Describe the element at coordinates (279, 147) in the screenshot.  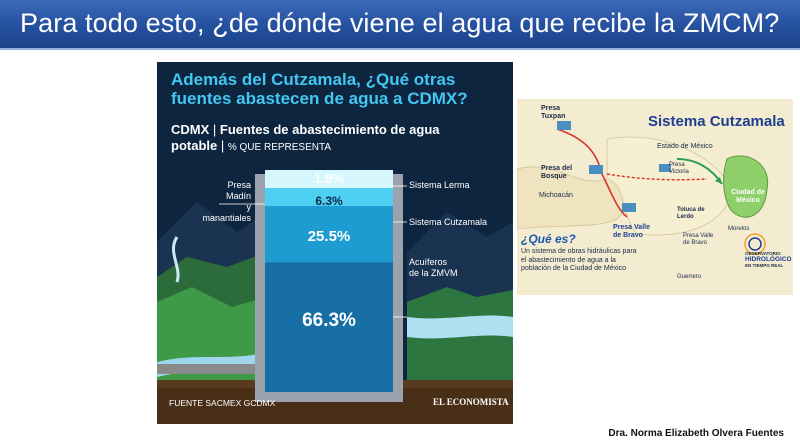
I see `subheading-pct: % QUE REPRESENTA` at that location.